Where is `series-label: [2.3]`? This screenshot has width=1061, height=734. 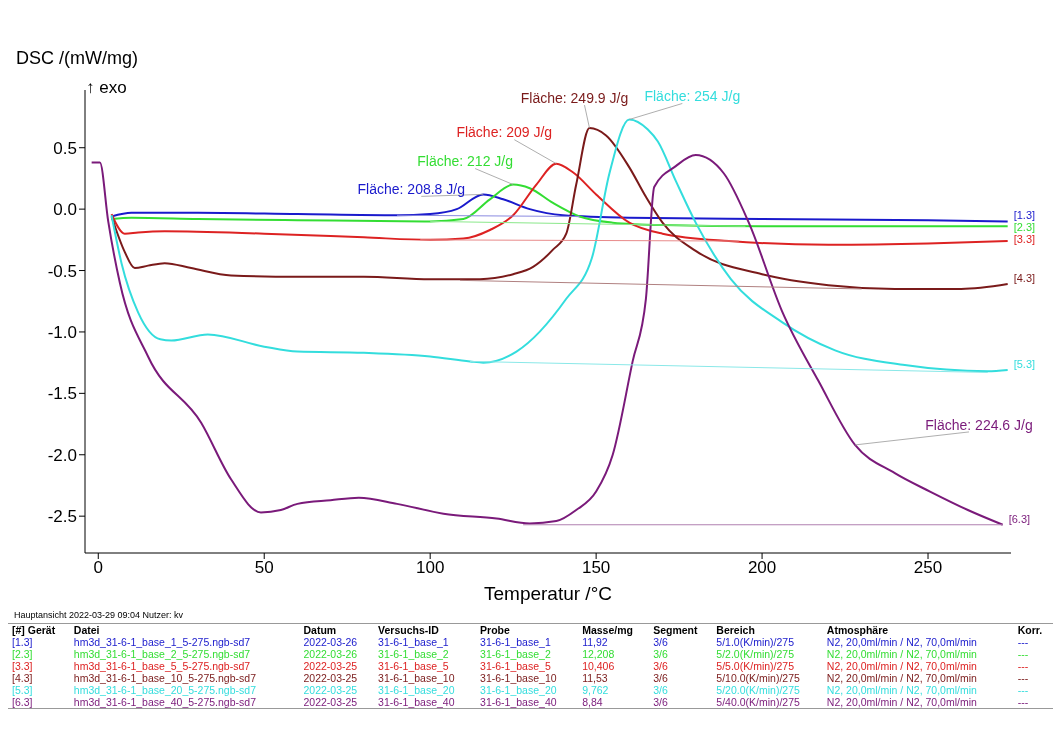 series-label: [2.3] is located at coordinates (1024, 227).